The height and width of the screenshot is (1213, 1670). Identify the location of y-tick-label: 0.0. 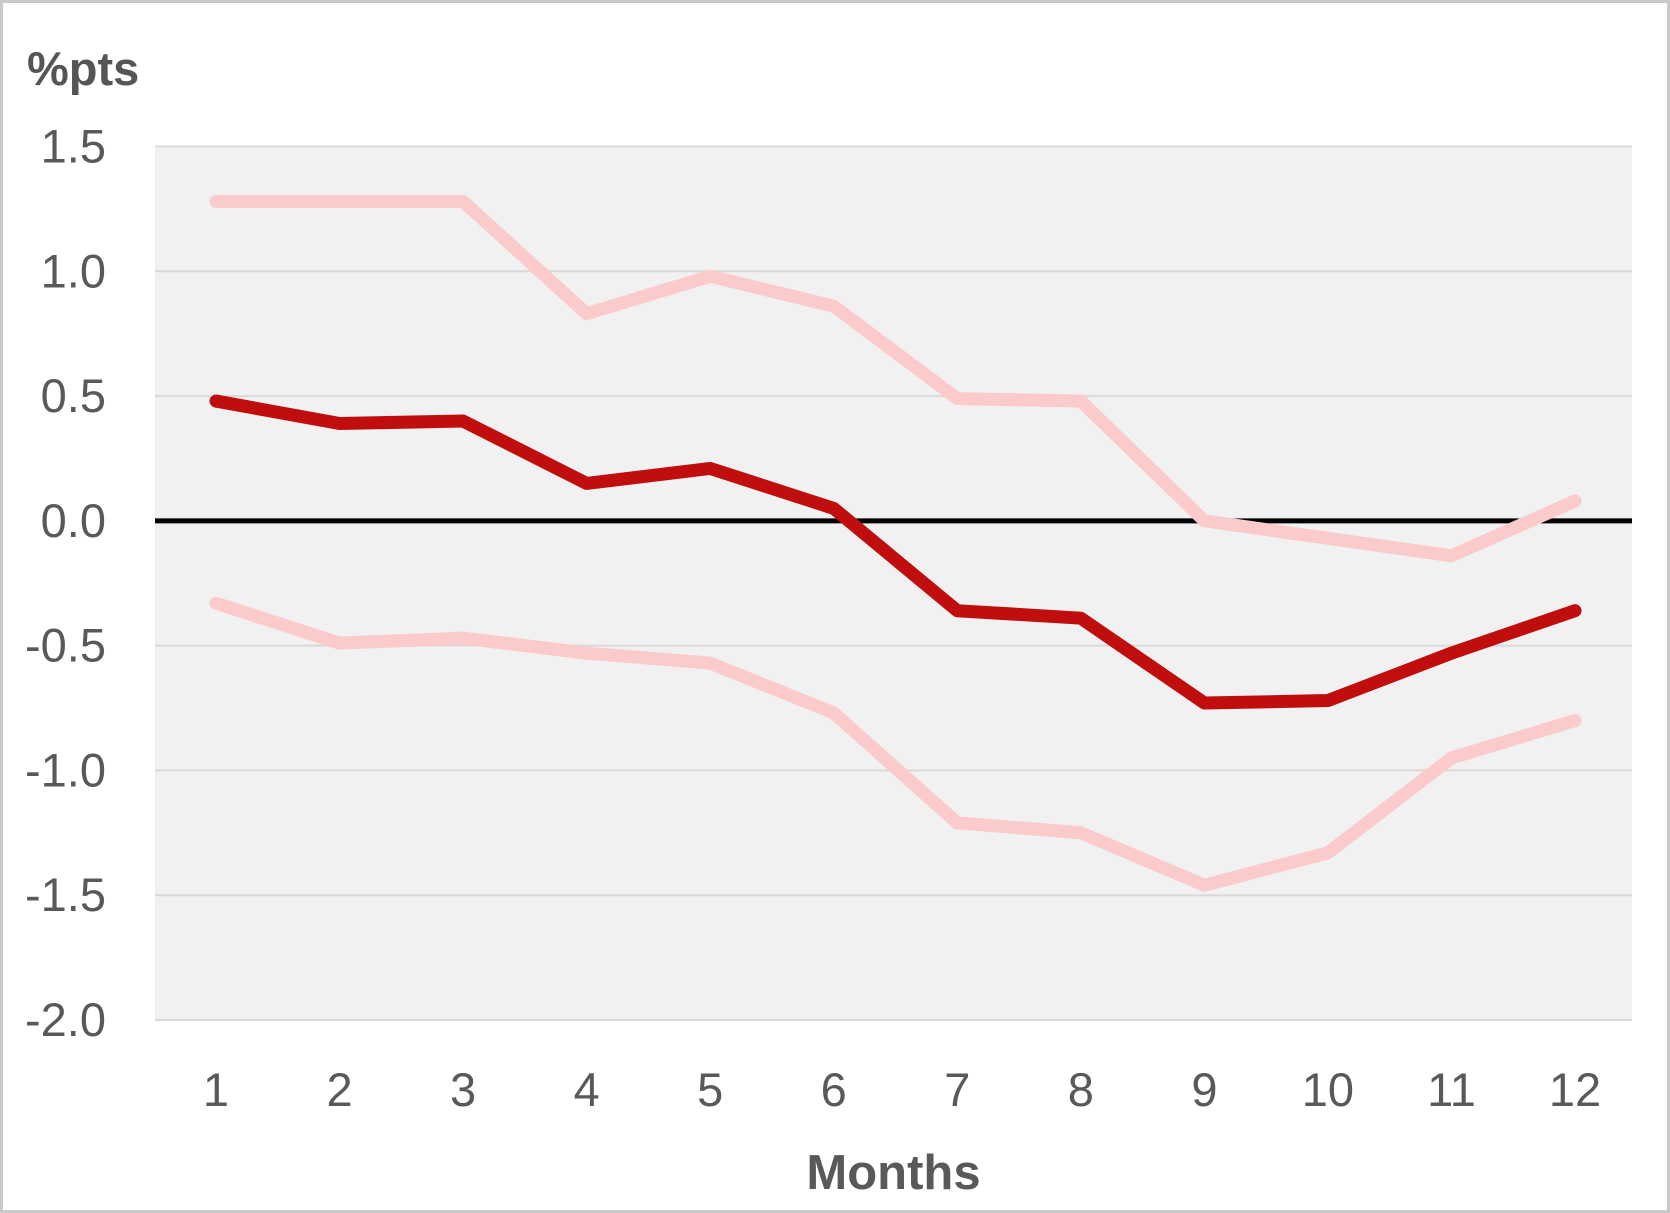
(73, 520).